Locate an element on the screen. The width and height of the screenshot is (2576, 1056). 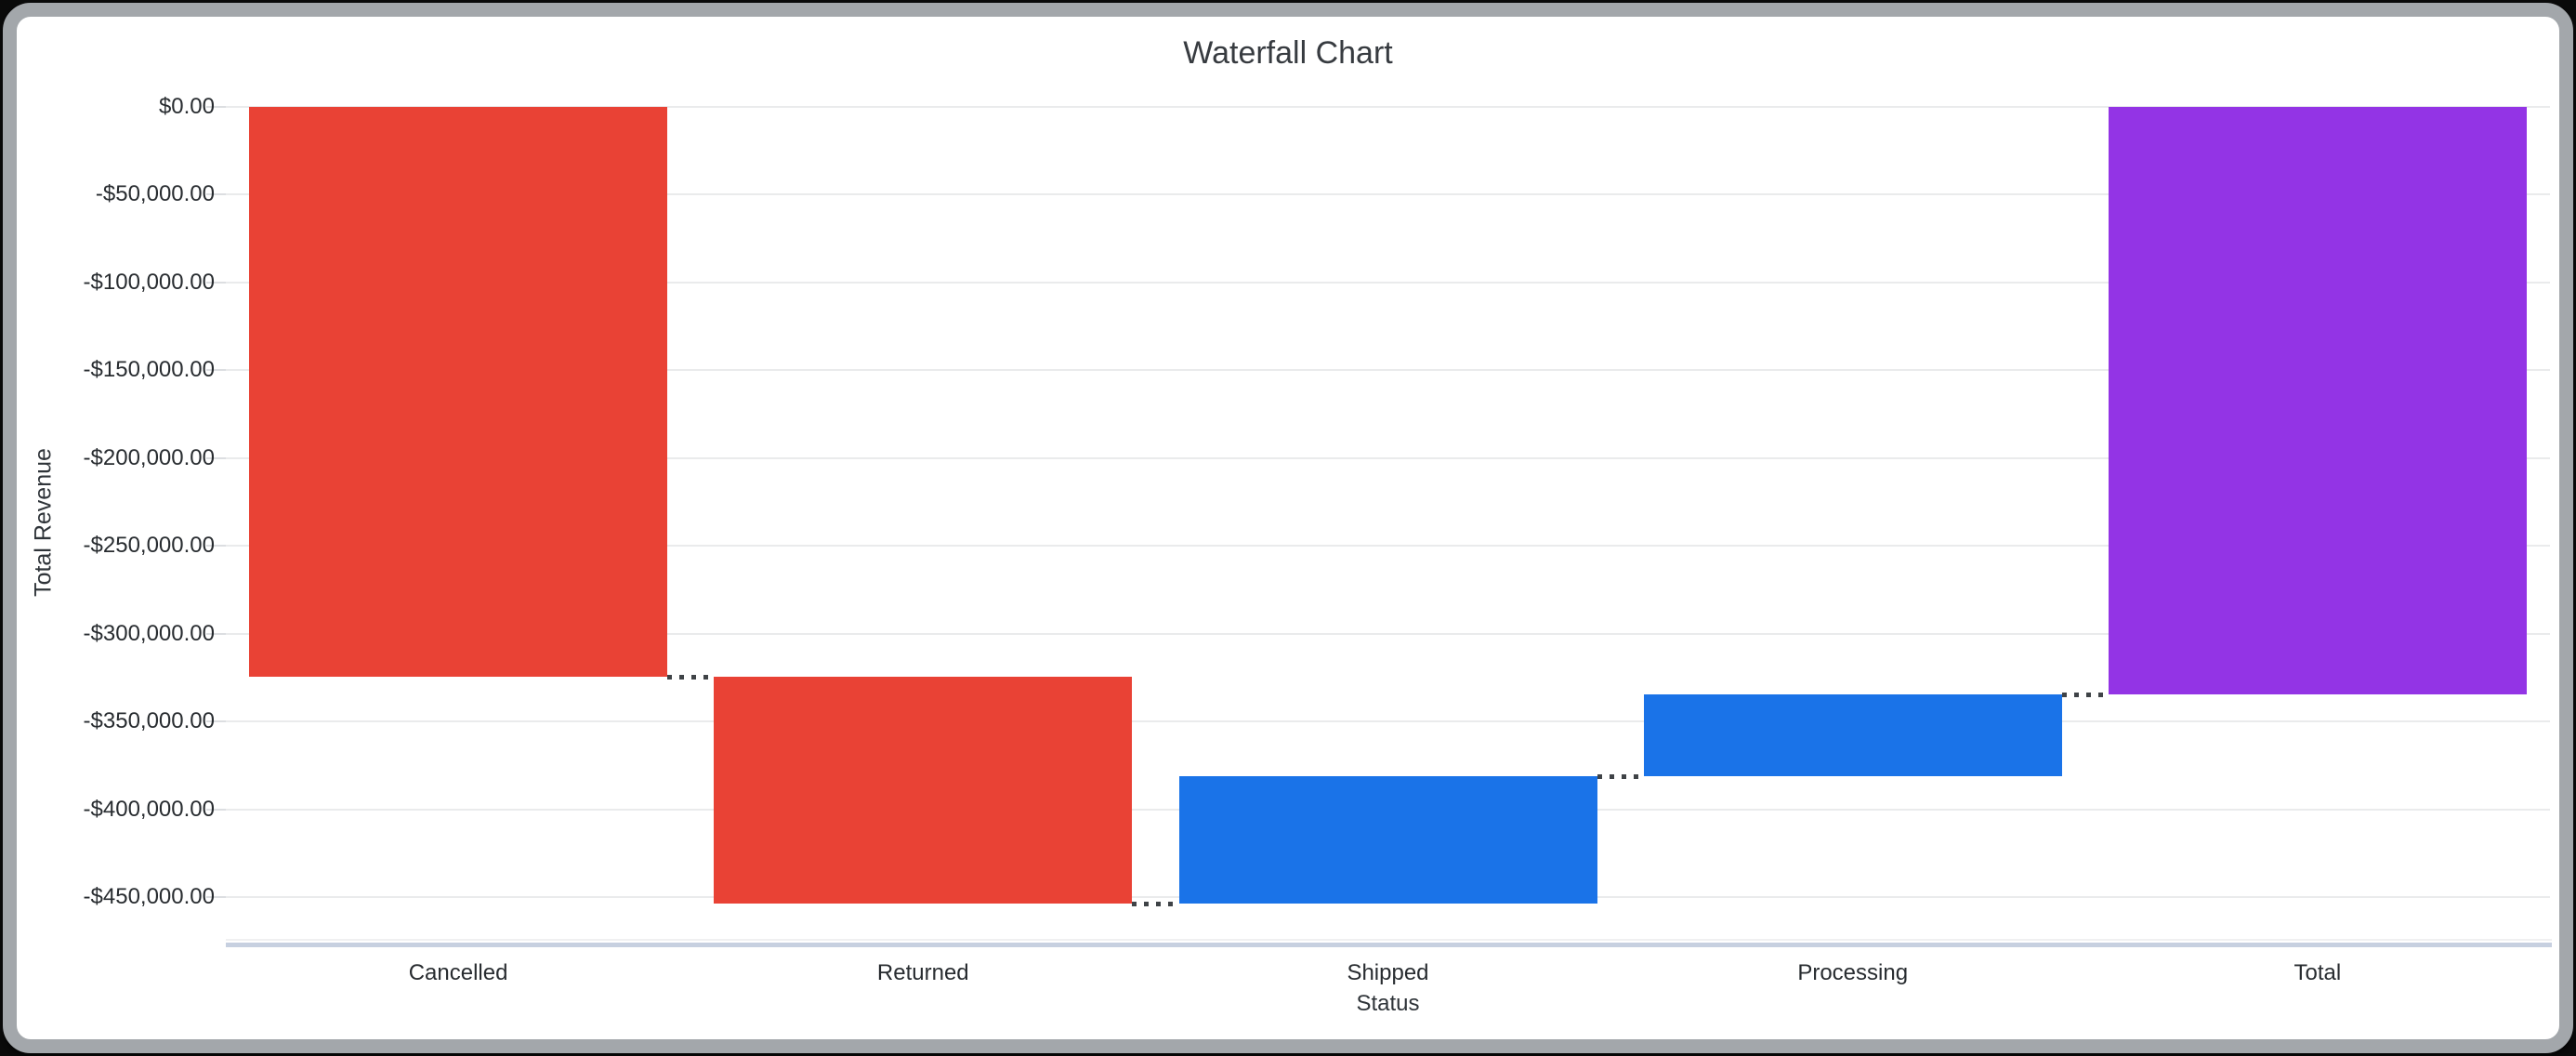
bar-returned is located at coordinates (923, 790).